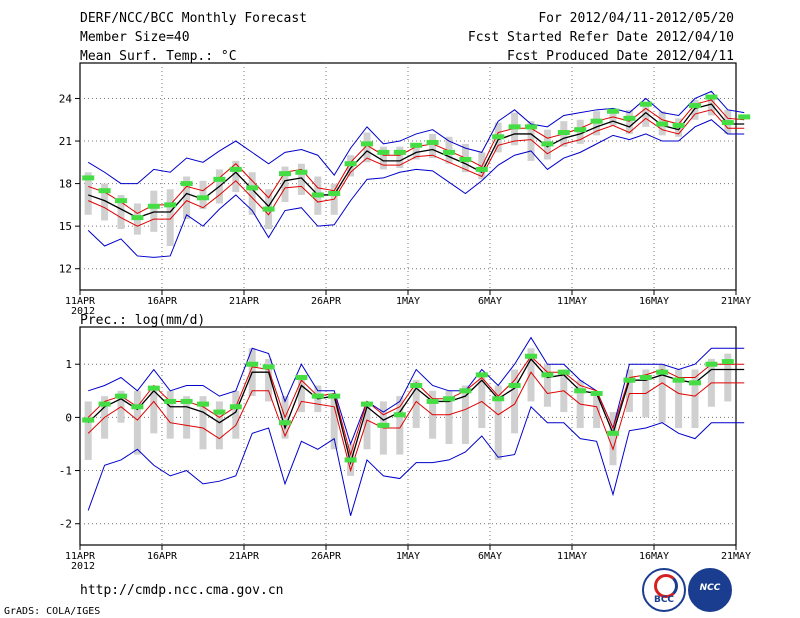 The width and height of the screenshot is (800, 618). Describe the element at coordinates (654, 556) in the screenshot. I see `prec-x-tick-label: 16MAY` at that location.